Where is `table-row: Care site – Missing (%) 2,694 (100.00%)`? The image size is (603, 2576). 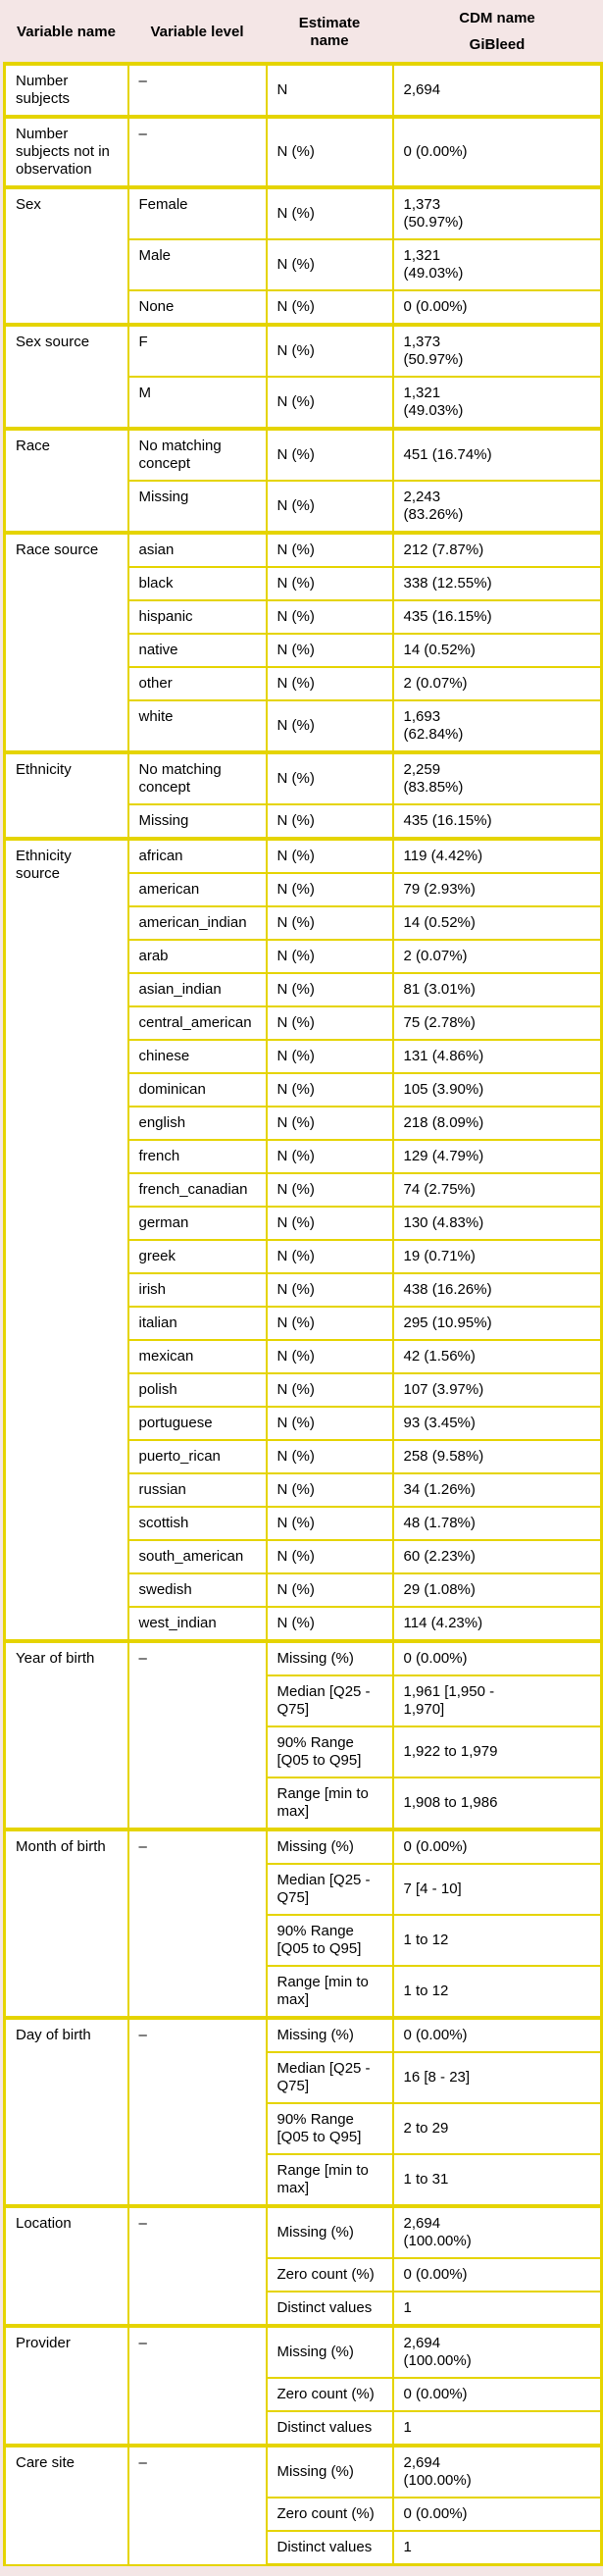
table-row: Care site – Missing (%) 2,694 (100.00%) is located at coordinates (303, 2505).